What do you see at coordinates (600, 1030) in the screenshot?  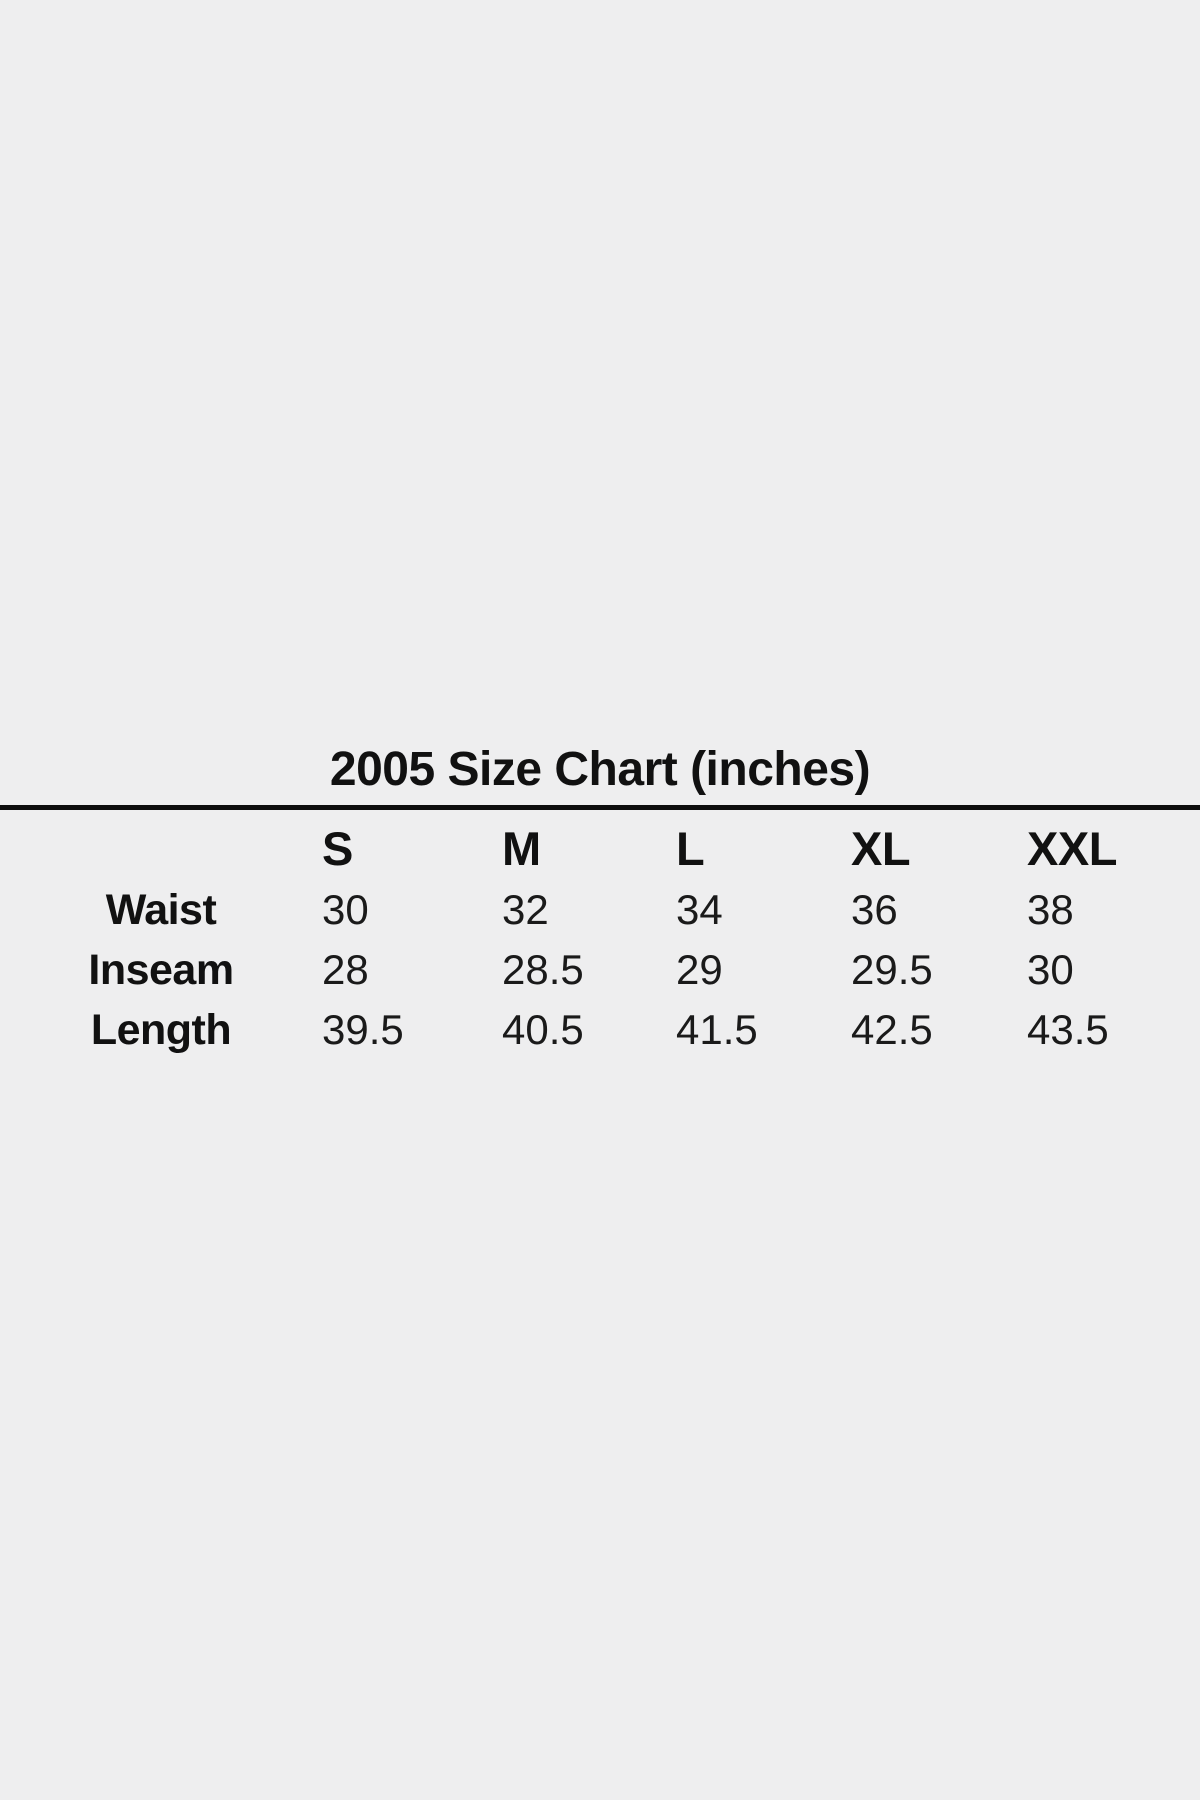 I see `table-row-length: Length 39.5 40.5 41.5 42.5 43.5` at bounding box center [600, 1030].